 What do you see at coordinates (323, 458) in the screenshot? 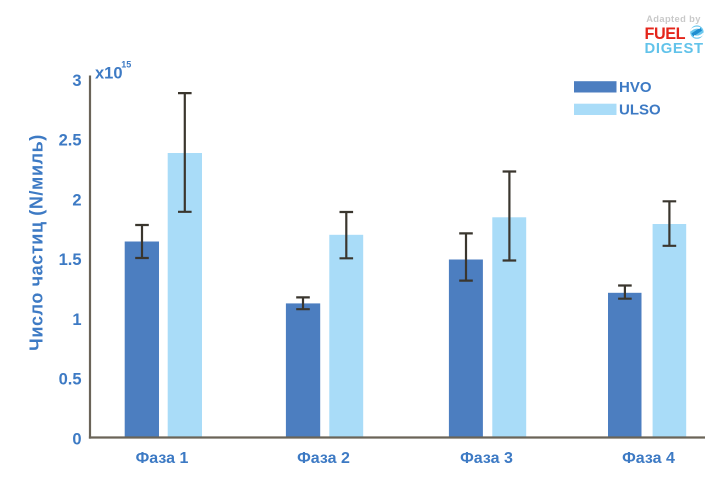
I see `svg-text: Фаза 2` at bounding box center [323, 458].